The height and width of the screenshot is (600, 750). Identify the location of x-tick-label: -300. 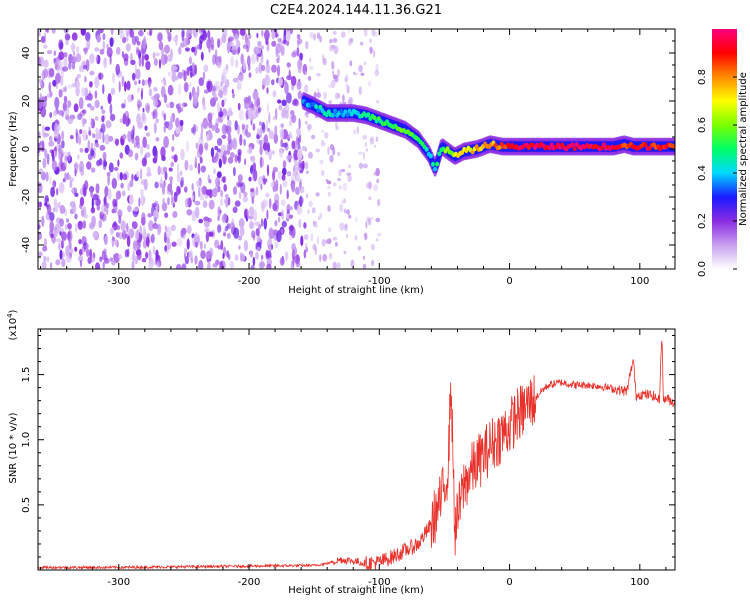
(118, 582).